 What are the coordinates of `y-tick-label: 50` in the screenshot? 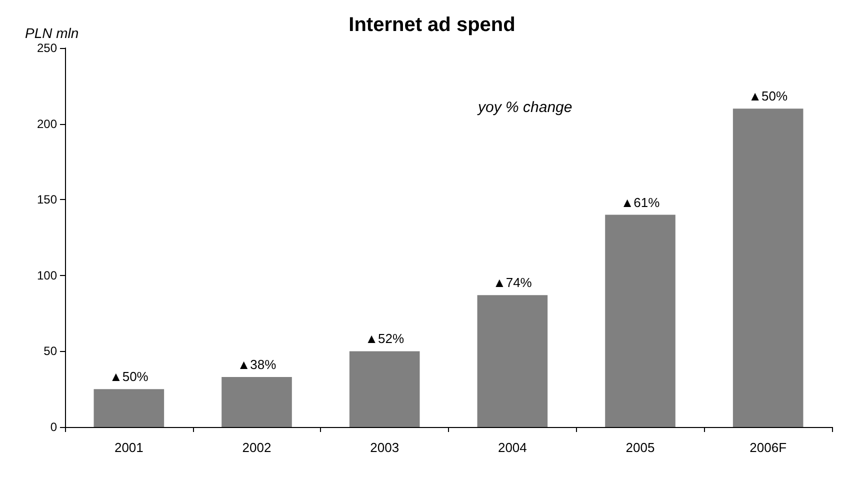 It's located at (51, 351).